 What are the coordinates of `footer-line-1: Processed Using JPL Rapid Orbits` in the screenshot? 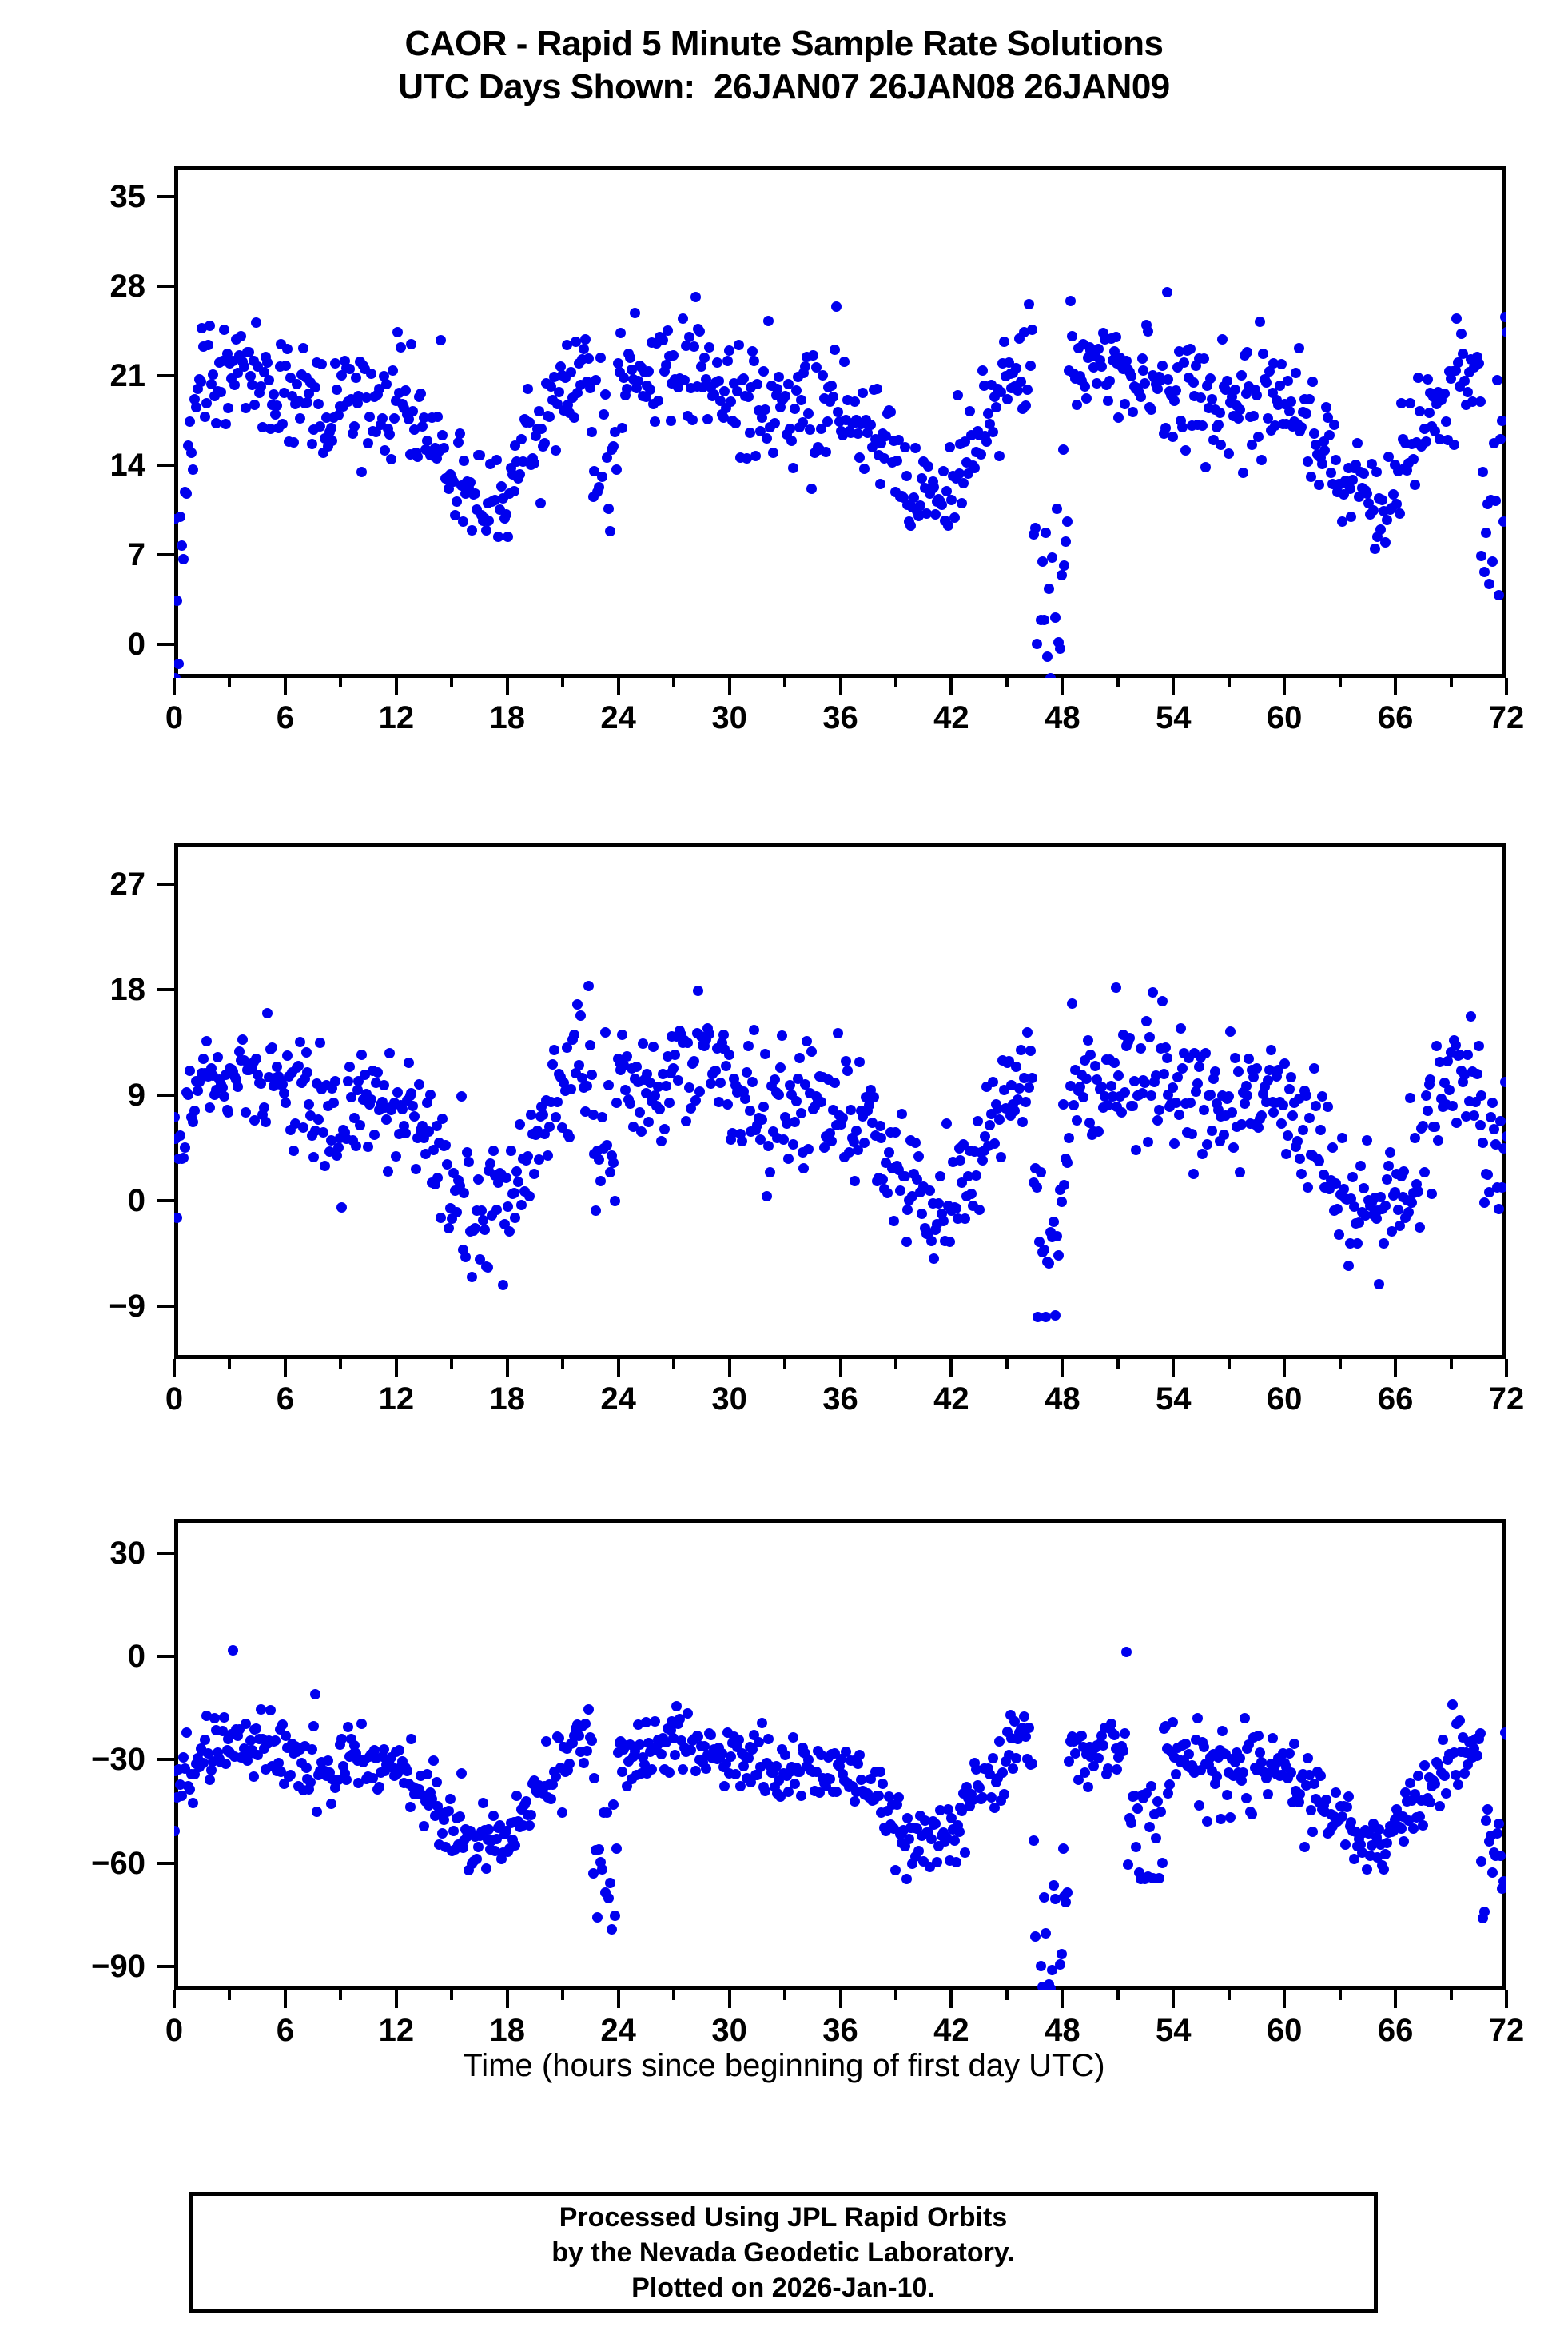 It's located at (783, 2217).